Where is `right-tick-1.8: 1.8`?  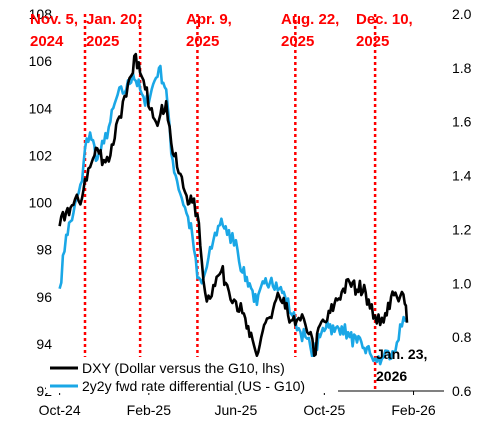
right-tick-1.8: 1.8 is located at coordinates (462, 68).